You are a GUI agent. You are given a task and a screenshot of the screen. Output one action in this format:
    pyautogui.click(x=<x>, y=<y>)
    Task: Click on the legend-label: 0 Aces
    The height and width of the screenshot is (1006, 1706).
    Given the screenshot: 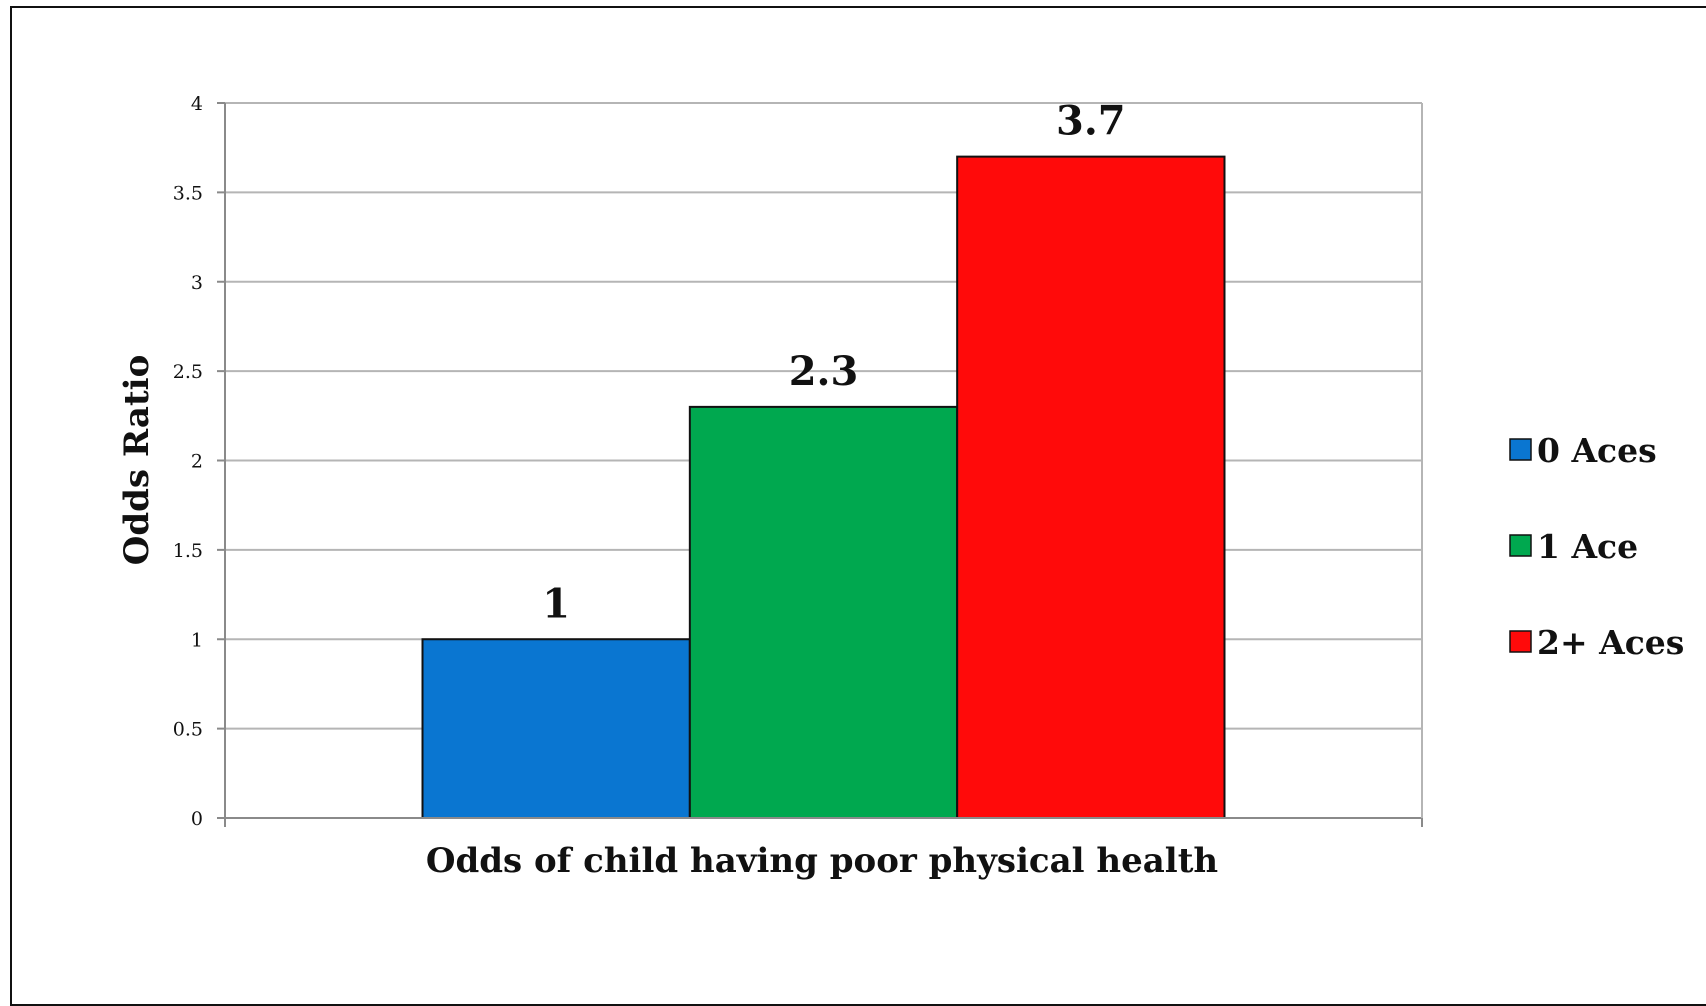 What is the action you would take?
    pyautogui.click(x=1597, y=450)
    